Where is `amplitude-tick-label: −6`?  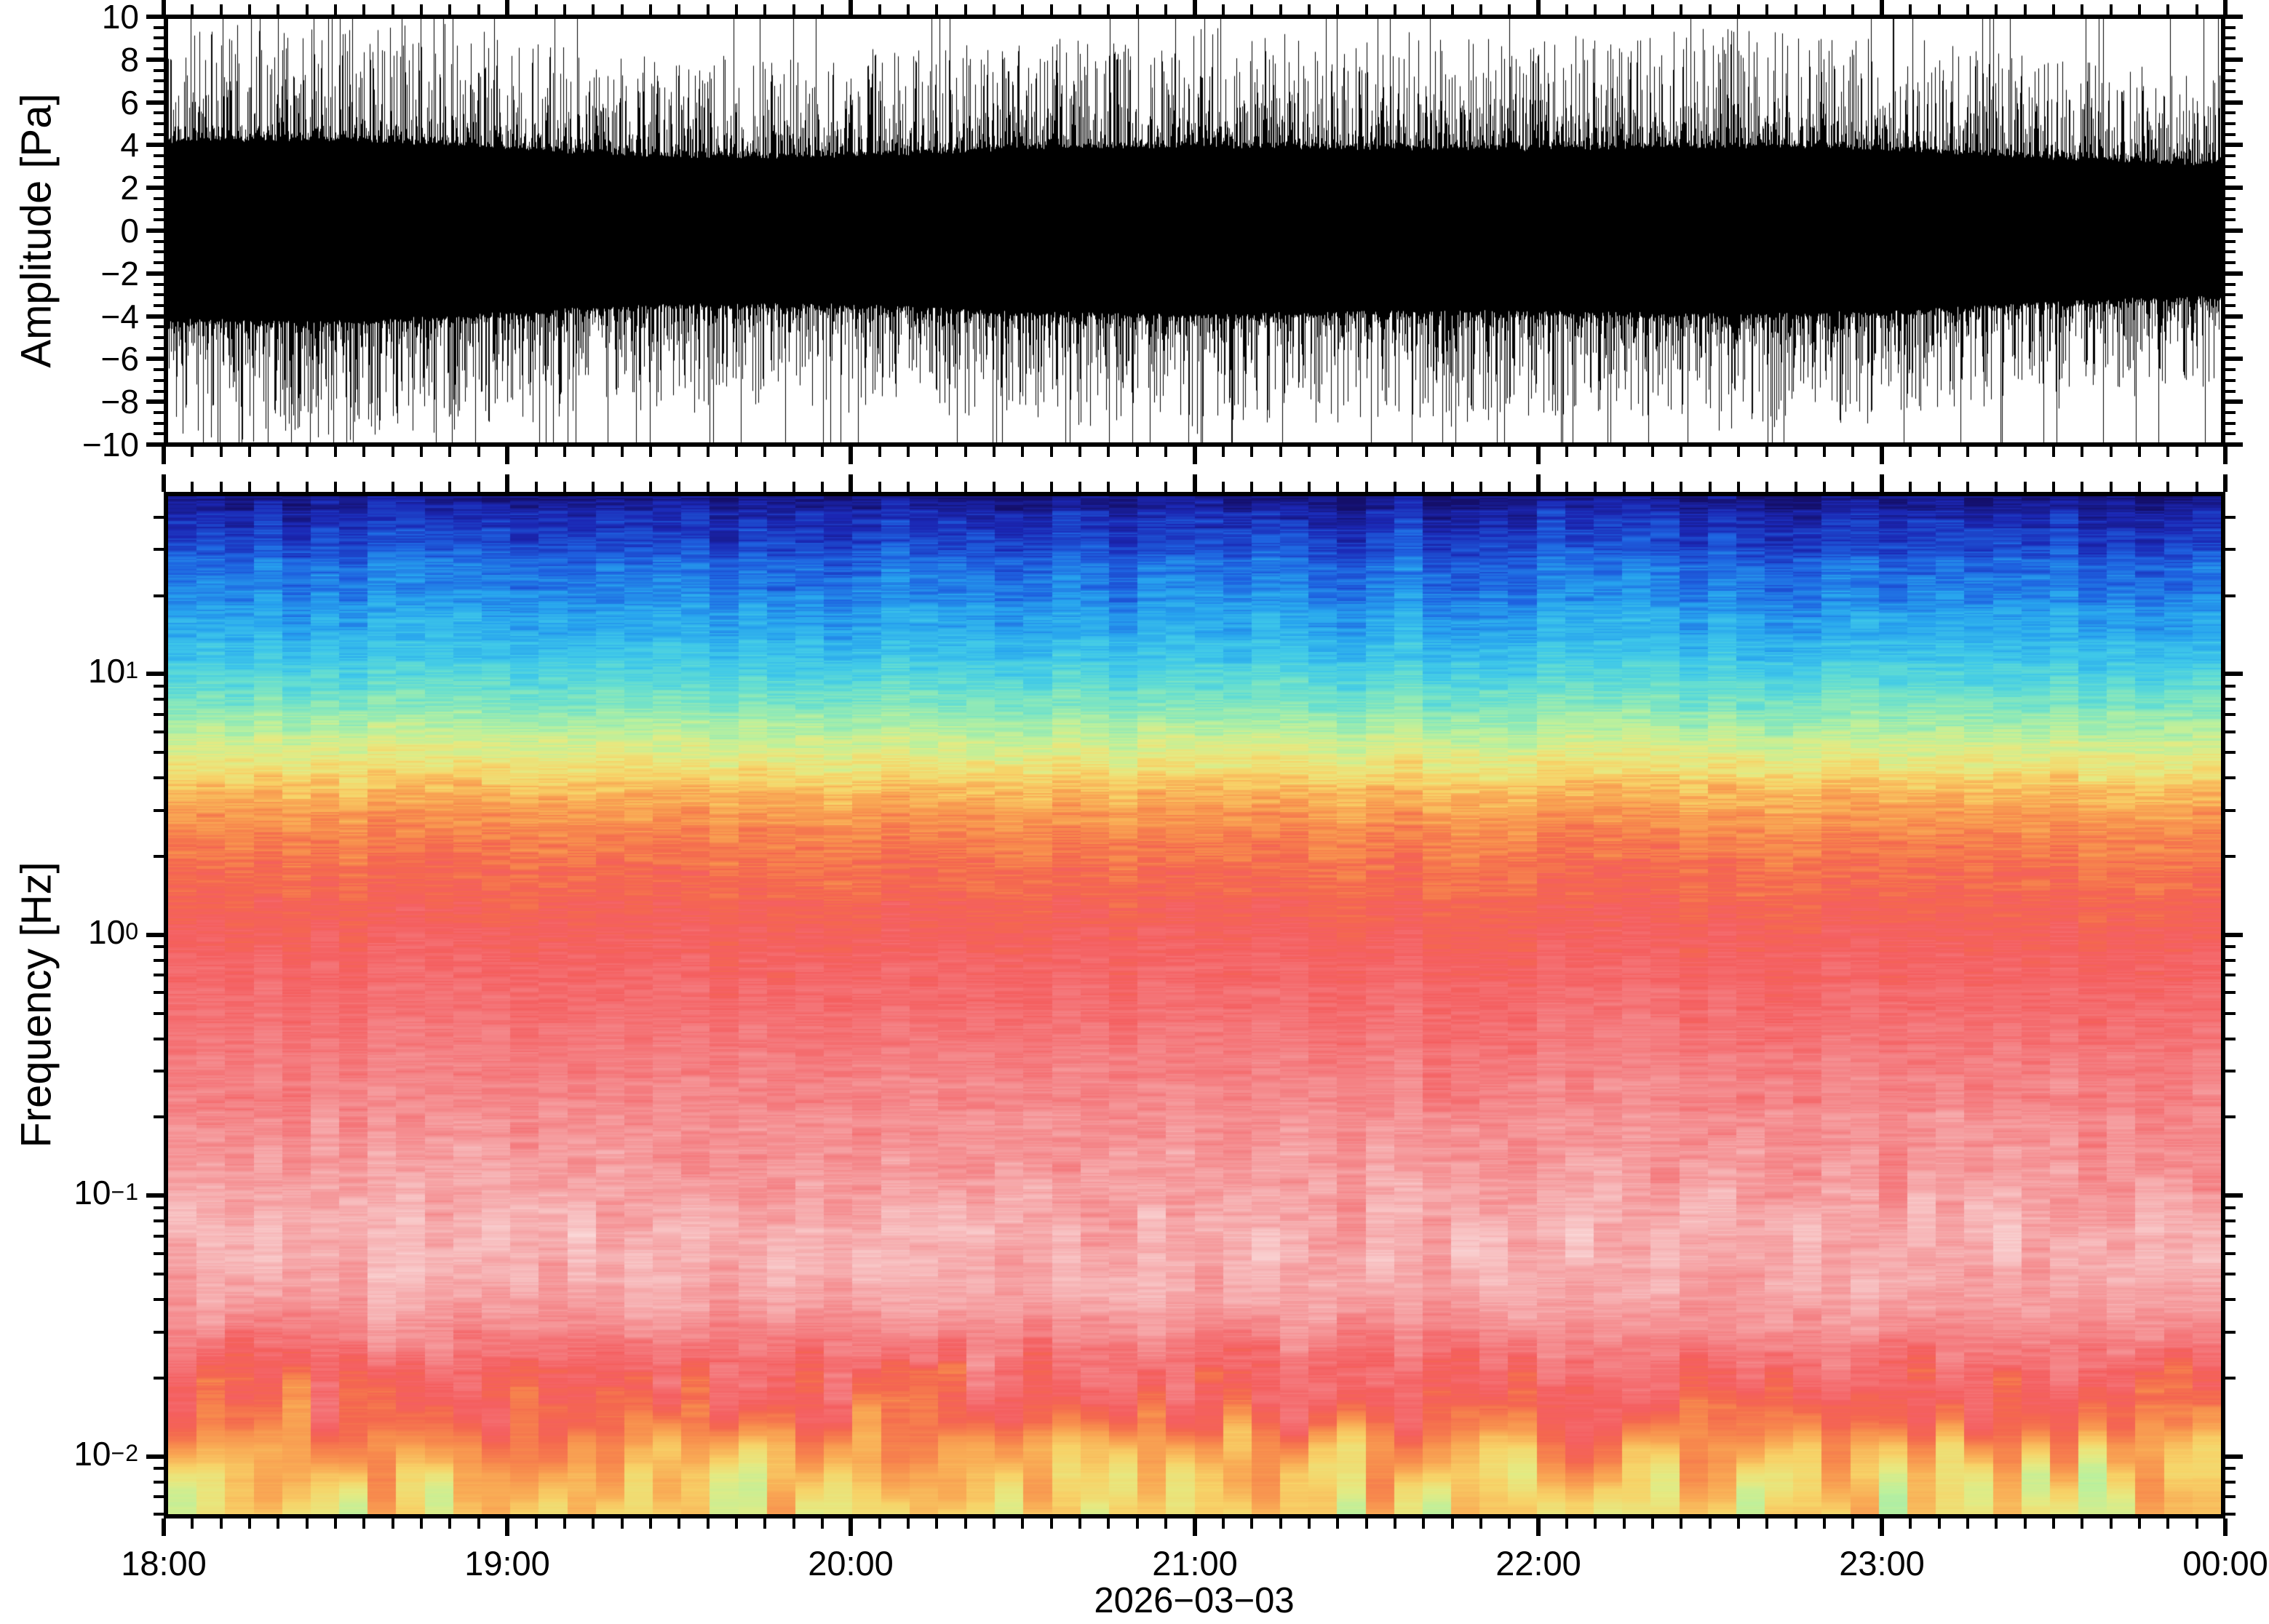
amplitude-tick-label: −6 is located at coordinates (119, 359).